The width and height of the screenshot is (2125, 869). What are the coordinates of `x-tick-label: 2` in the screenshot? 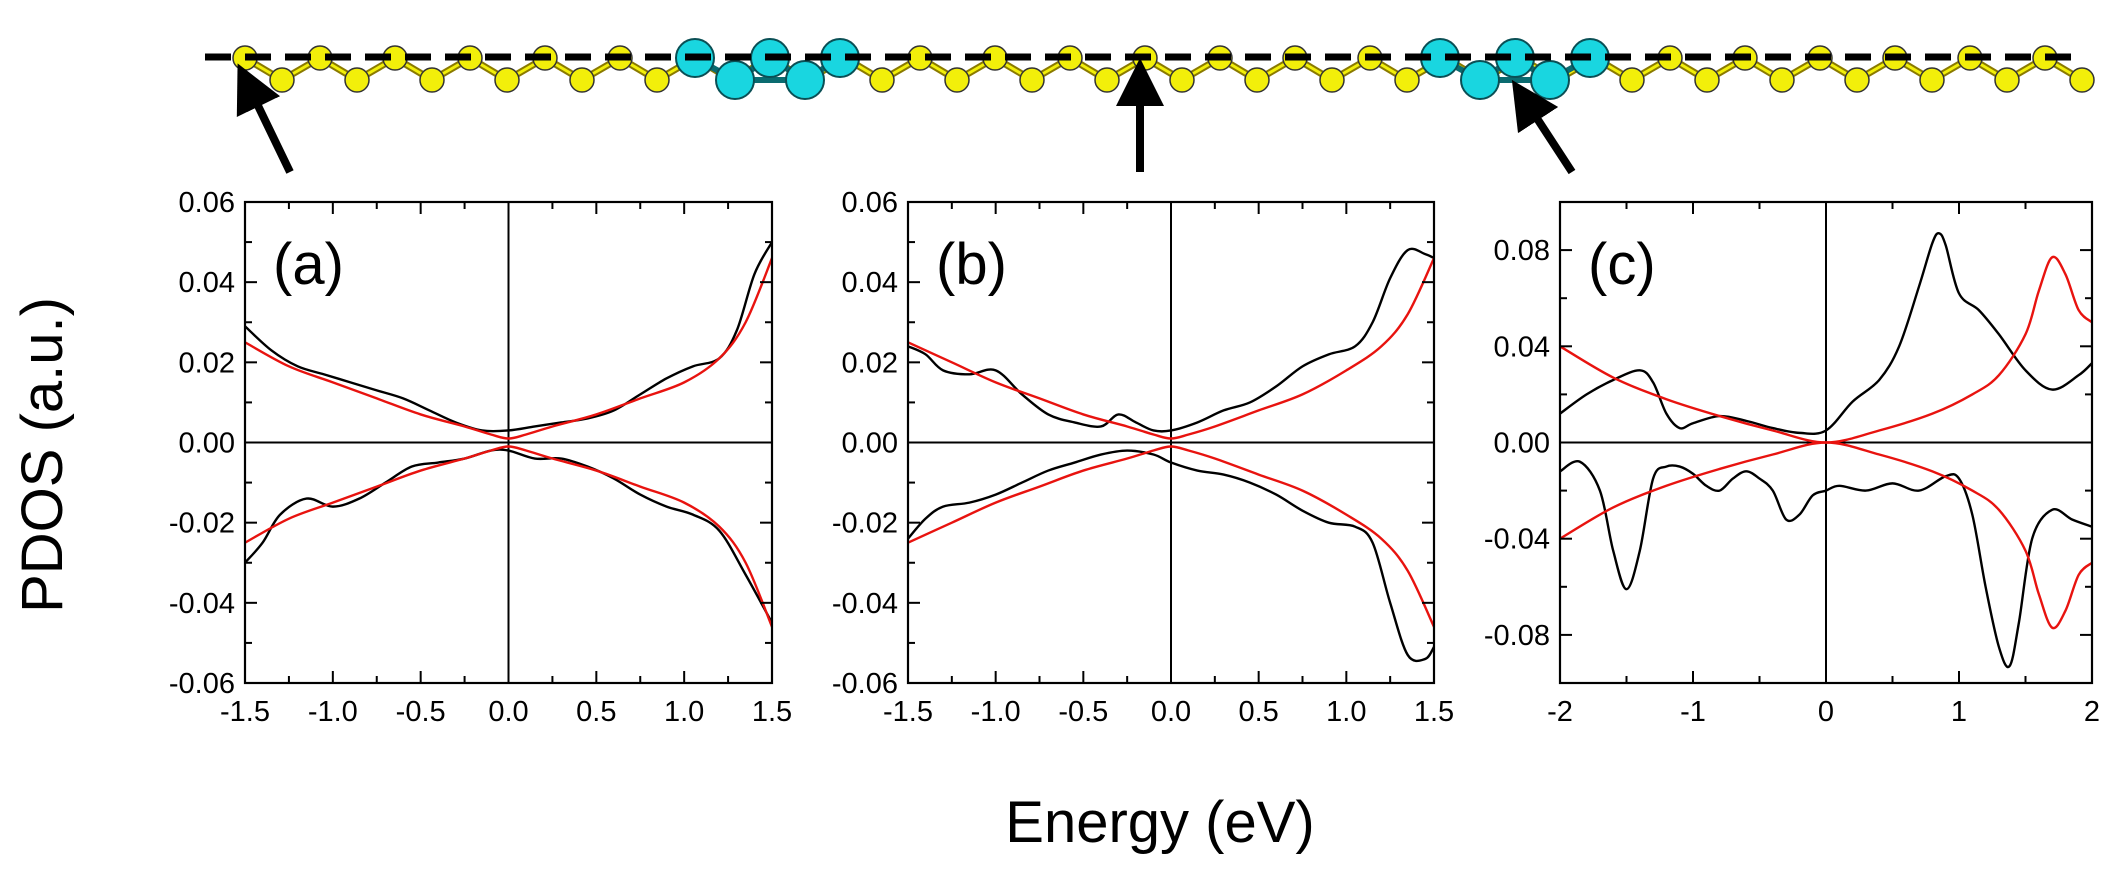 It's located at (2092, 712).